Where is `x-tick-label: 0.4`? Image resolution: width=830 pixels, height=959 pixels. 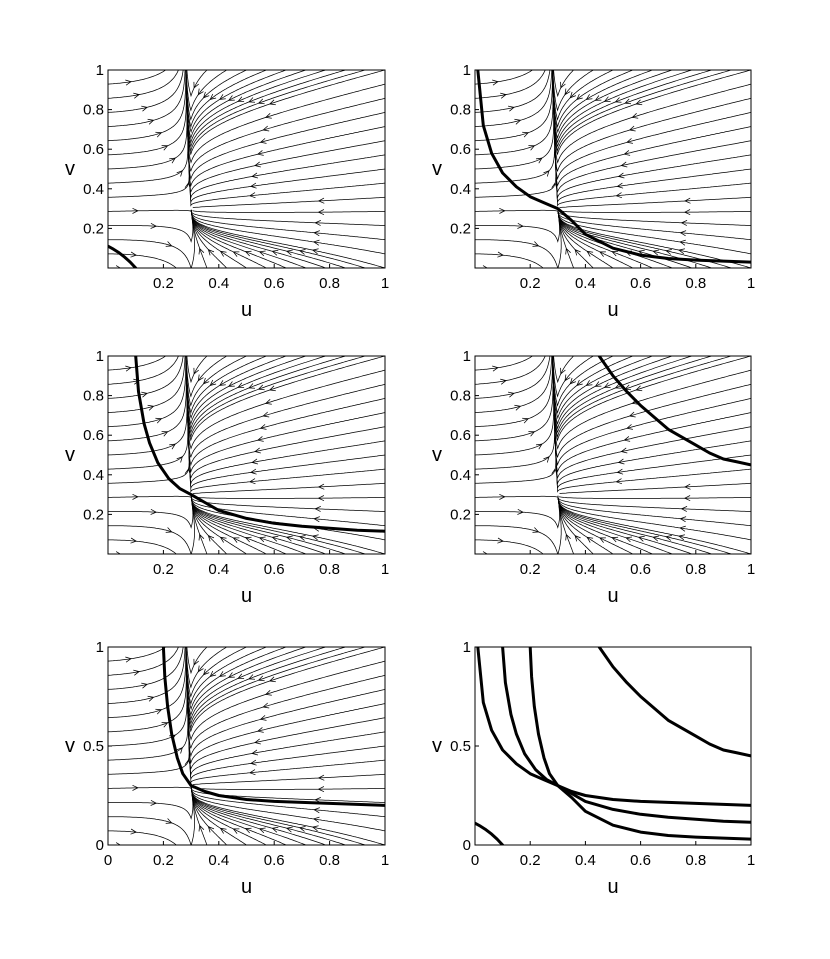
x-tick-label: 0.4 is located at coordinates (218, 569).